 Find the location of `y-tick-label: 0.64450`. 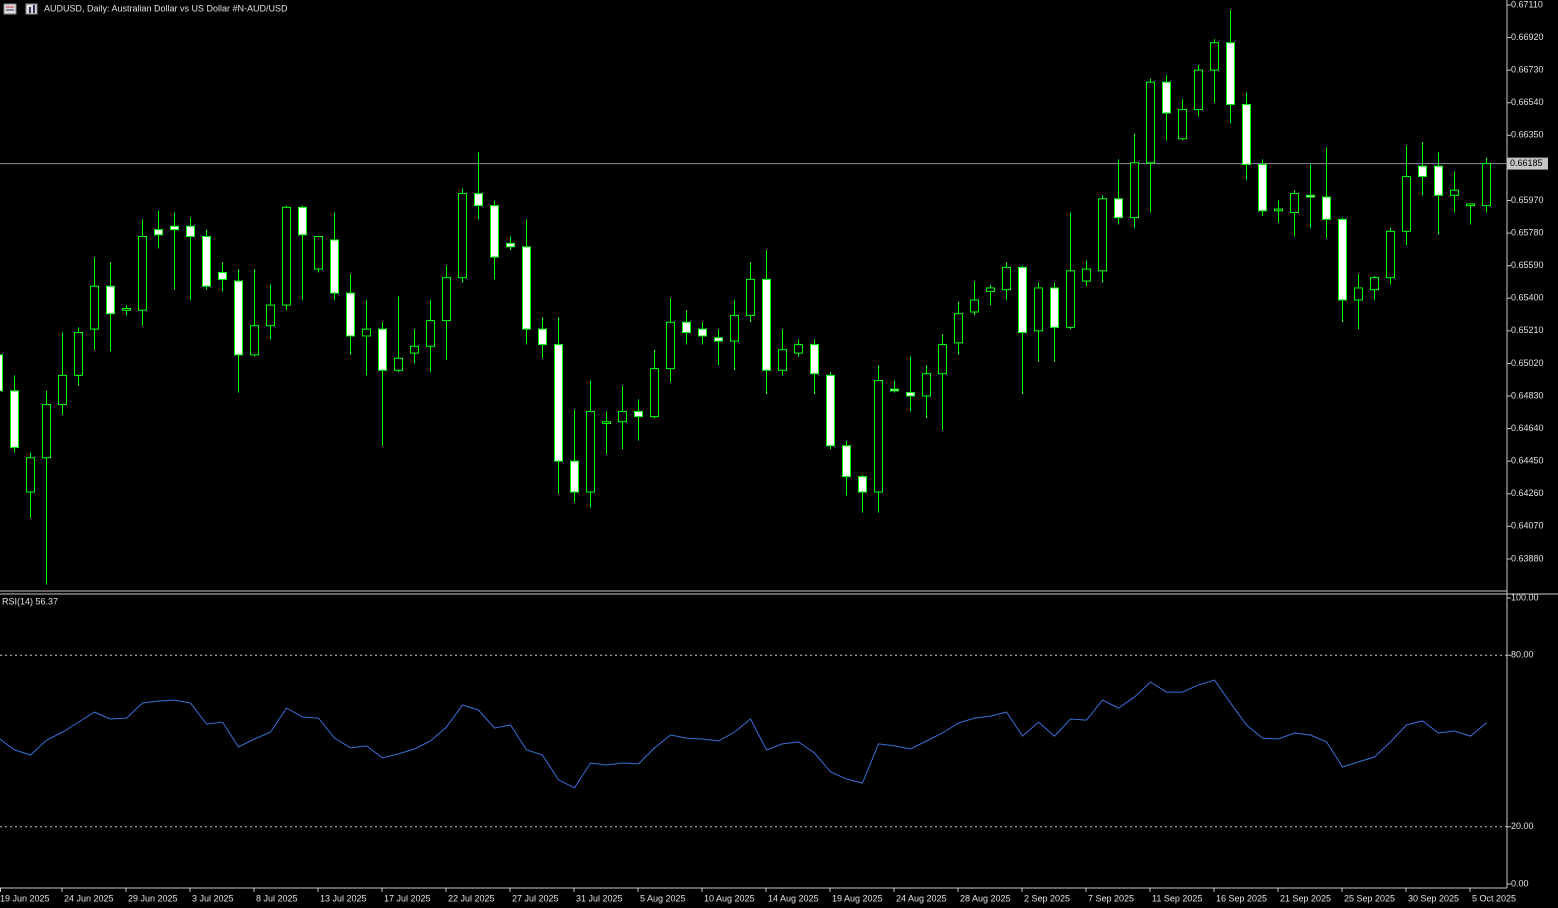

y-tick-label: 0.64450 is located at coordinates (1527, 461).